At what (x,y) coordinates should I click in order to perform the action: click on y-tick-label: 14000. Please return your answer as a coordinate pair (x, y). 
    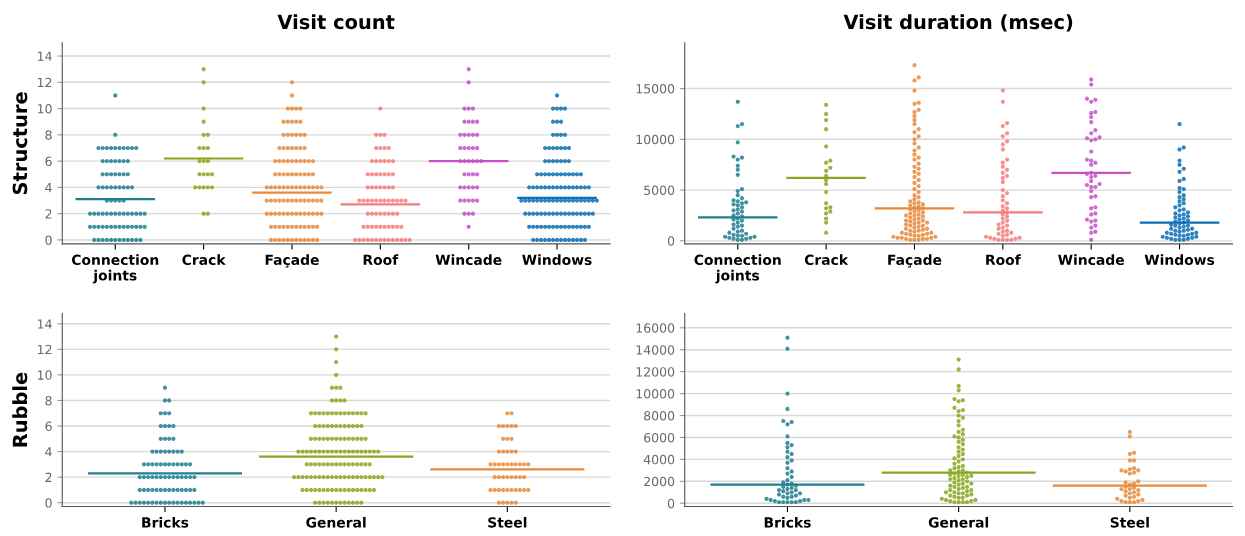
    Looking at the image, I should click on (655, 350).